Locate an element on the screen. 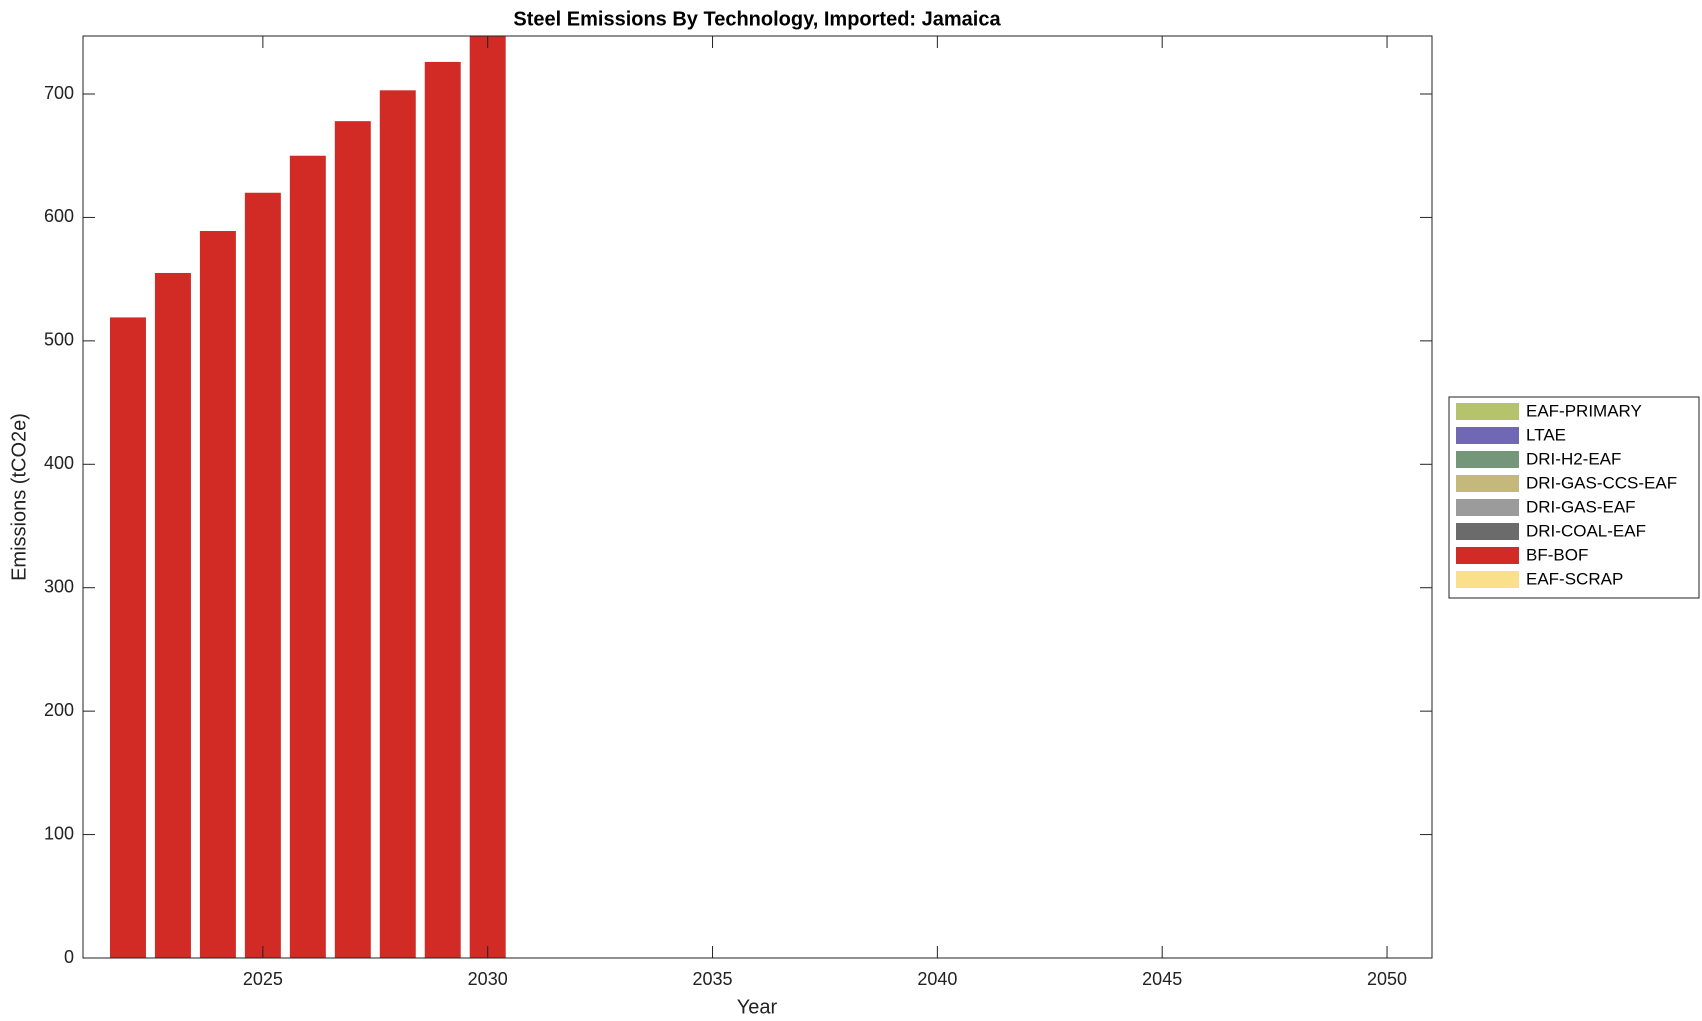 The height and width of the screenshot is (1021, 1702). y-tick-label: 200 is located at coordinates (59, 710).